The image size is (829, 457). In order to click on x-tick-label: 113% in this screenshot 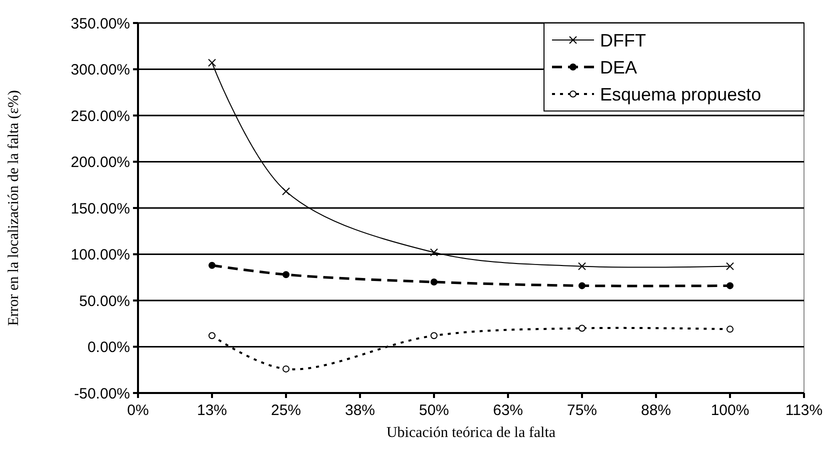, I will do `click(804, 410)`.